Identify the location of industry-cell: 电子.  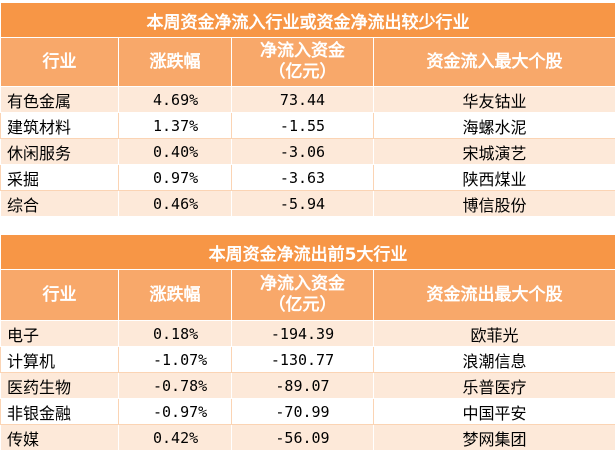
(60, 334).